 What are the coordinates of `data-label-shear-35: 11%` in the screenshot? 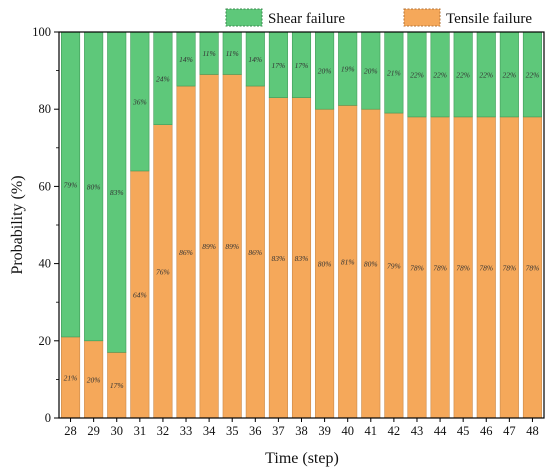 It's located at (232, 53).